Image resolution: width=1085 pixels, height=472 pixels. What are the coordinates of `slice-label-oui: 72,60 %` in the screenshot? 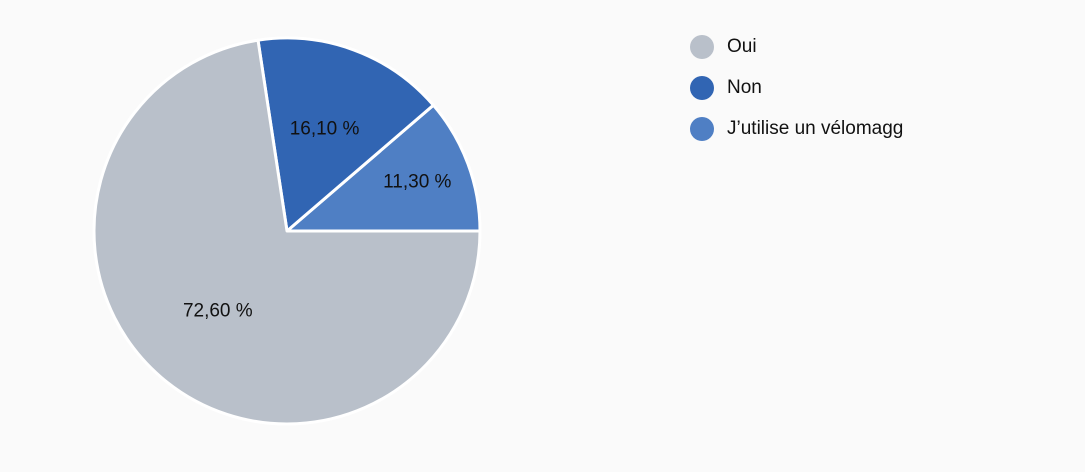 It's located at (218, 311).